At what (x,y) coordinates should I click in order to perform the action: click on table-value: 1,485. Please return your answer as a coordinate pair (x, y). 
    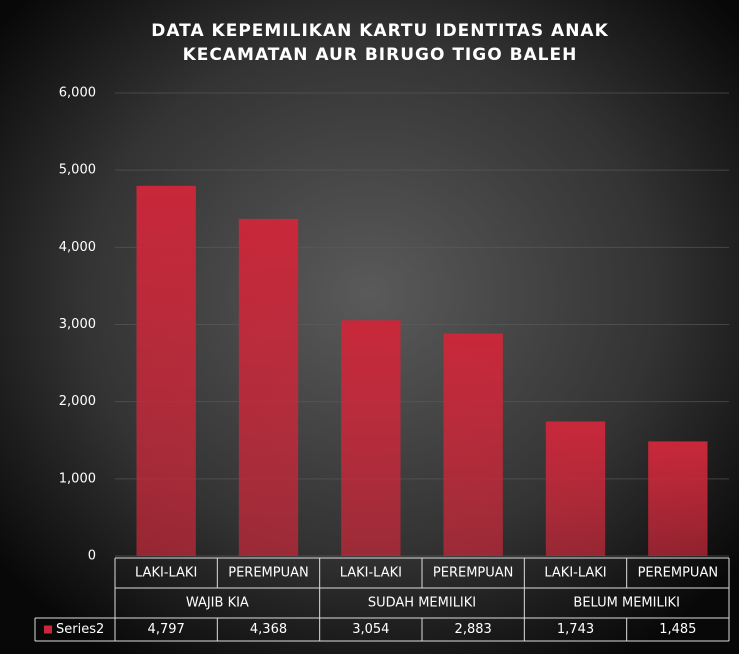
    Looking at the image, I should click on (677, 629).